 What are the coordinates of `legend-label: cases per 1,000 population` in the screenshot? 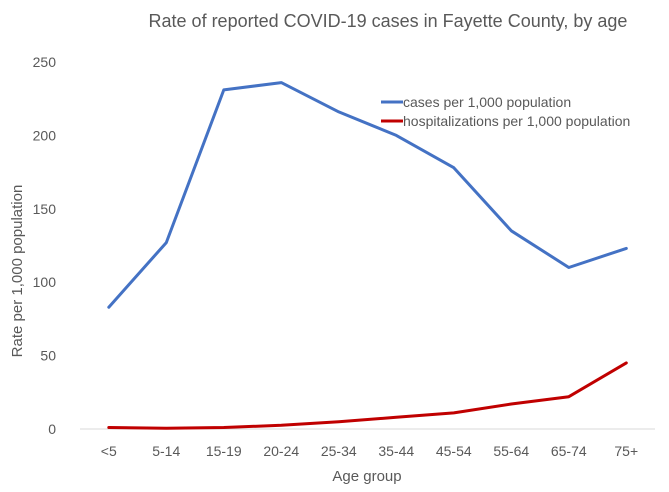 It's located at (487, 102).